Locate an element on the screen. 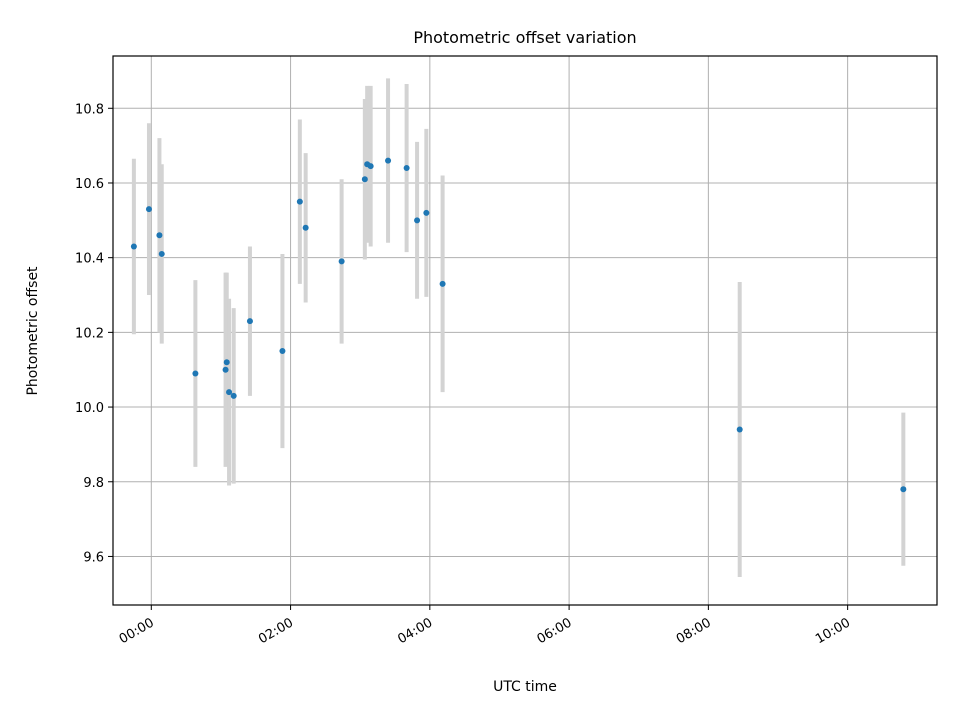 The height and width of the screenshot is (720, 960). y-axis-label: Photometric offset is located at coordinates (33, 331).